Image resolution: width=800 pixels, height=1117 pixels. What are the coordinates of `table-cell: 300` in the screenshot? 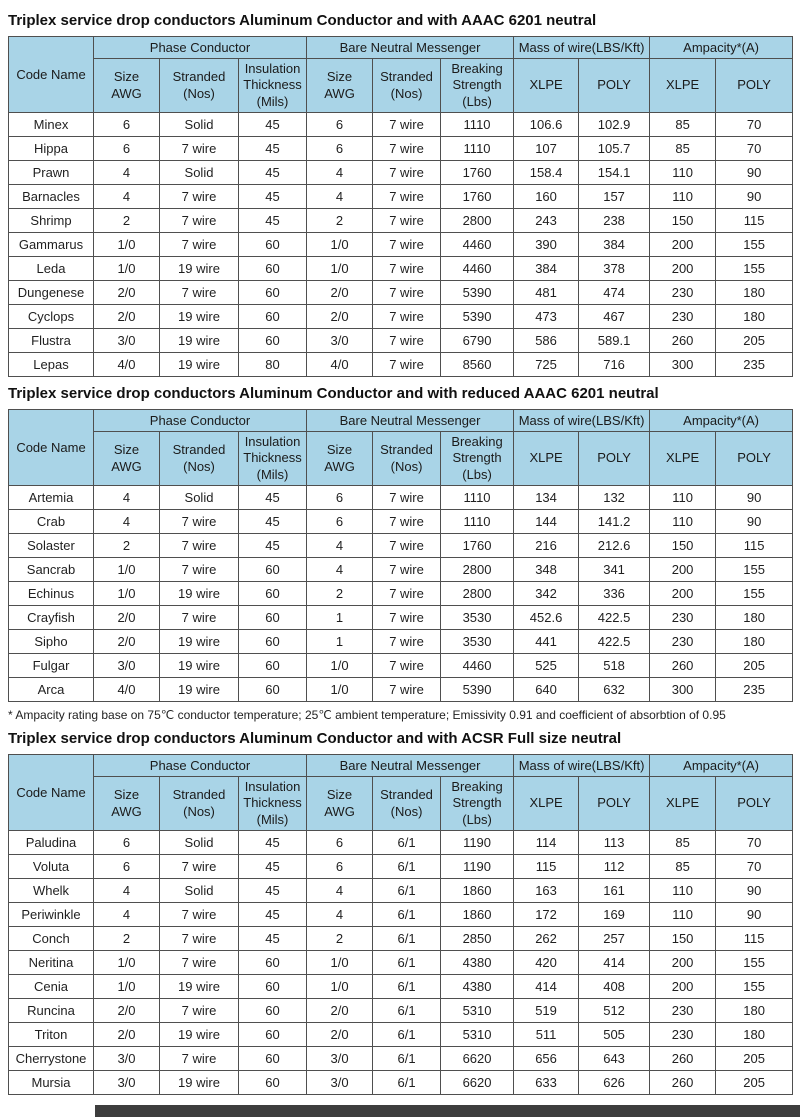 It's located at (683, 364).